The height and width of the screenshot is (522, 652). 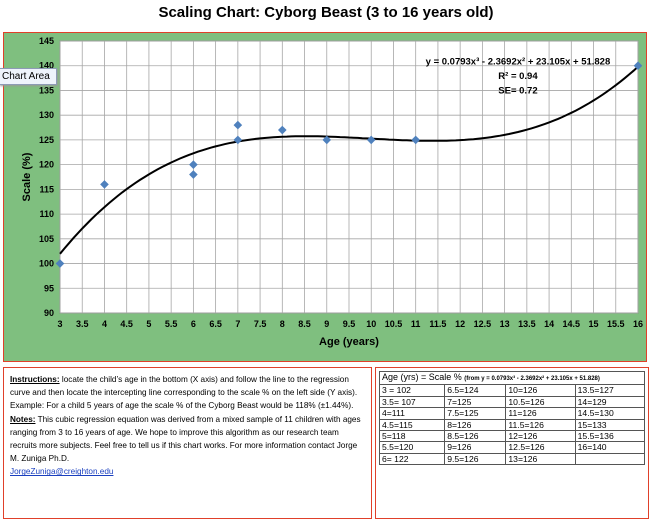 I want to click on x-tick-label: 8.5, so click(x=304, y=324).